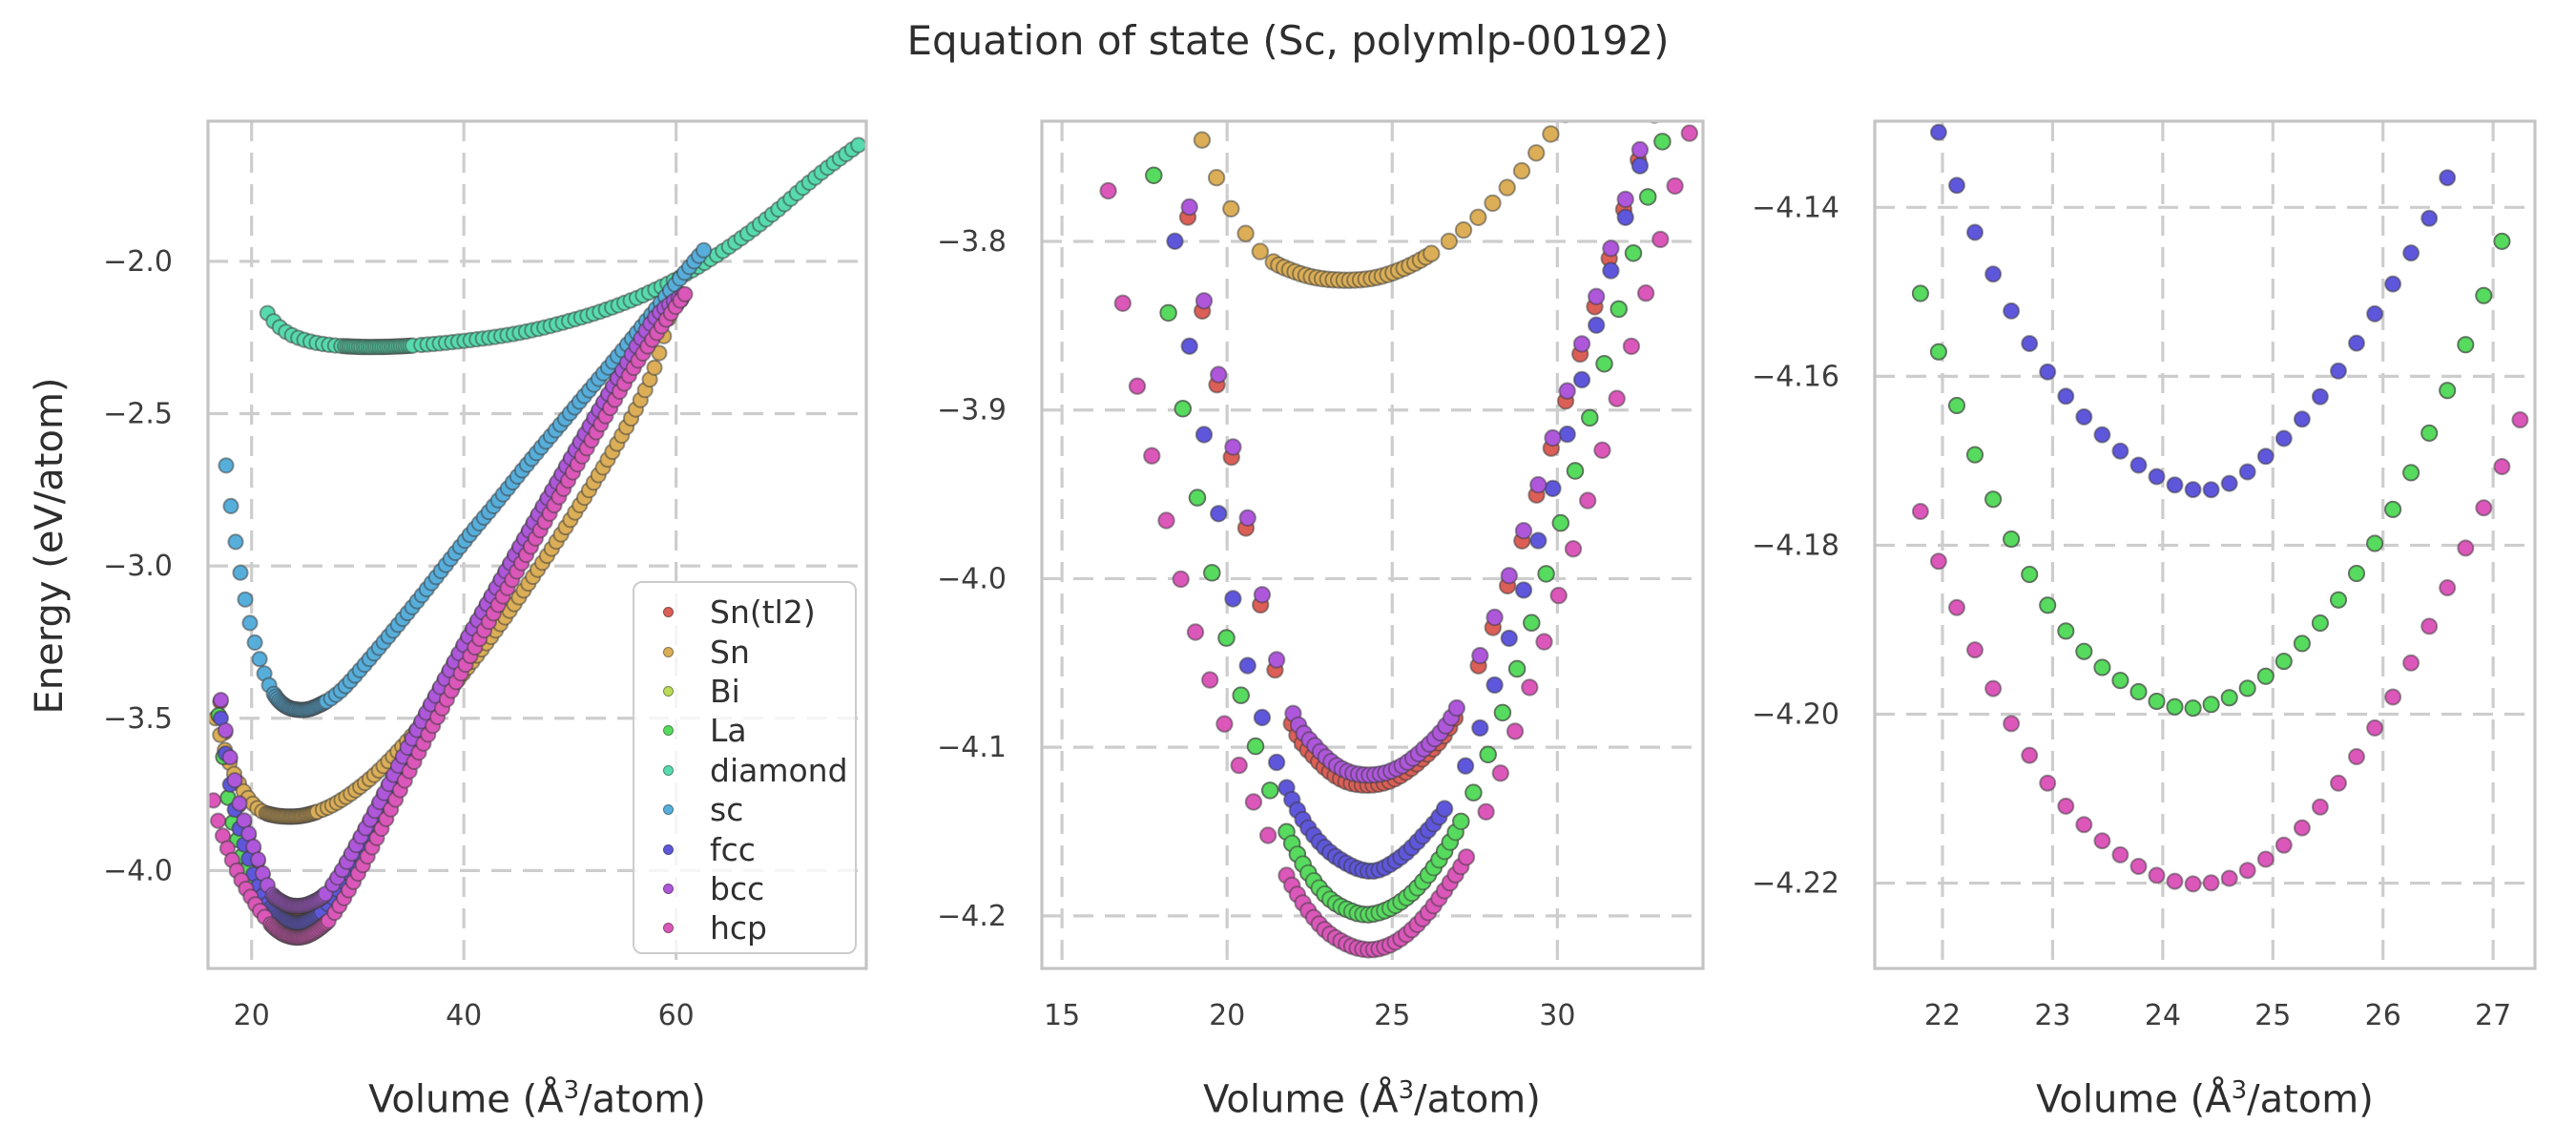 The height and width of the screenshot is (1145, 2576). I want to click on y-tick-label: −3.9, so click(972, 410).